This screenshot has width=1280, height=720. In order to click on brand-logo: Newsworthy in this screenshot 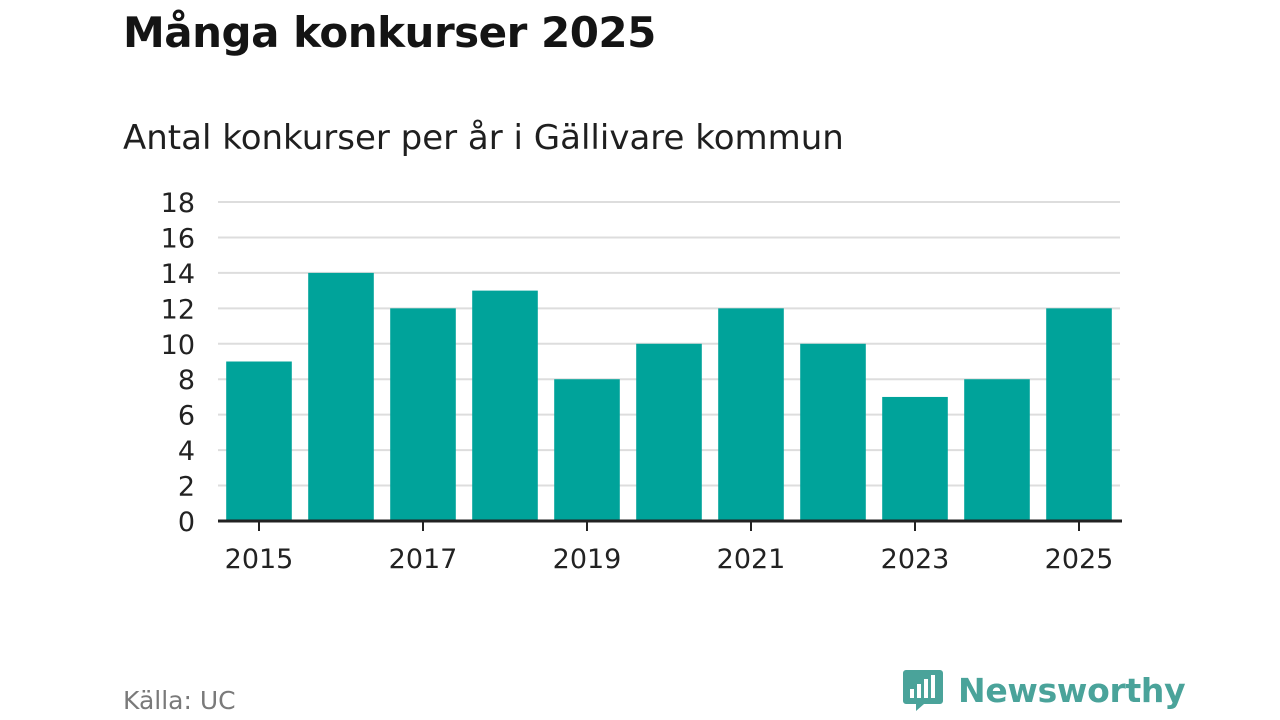, I will do `click(1044, 690)`.